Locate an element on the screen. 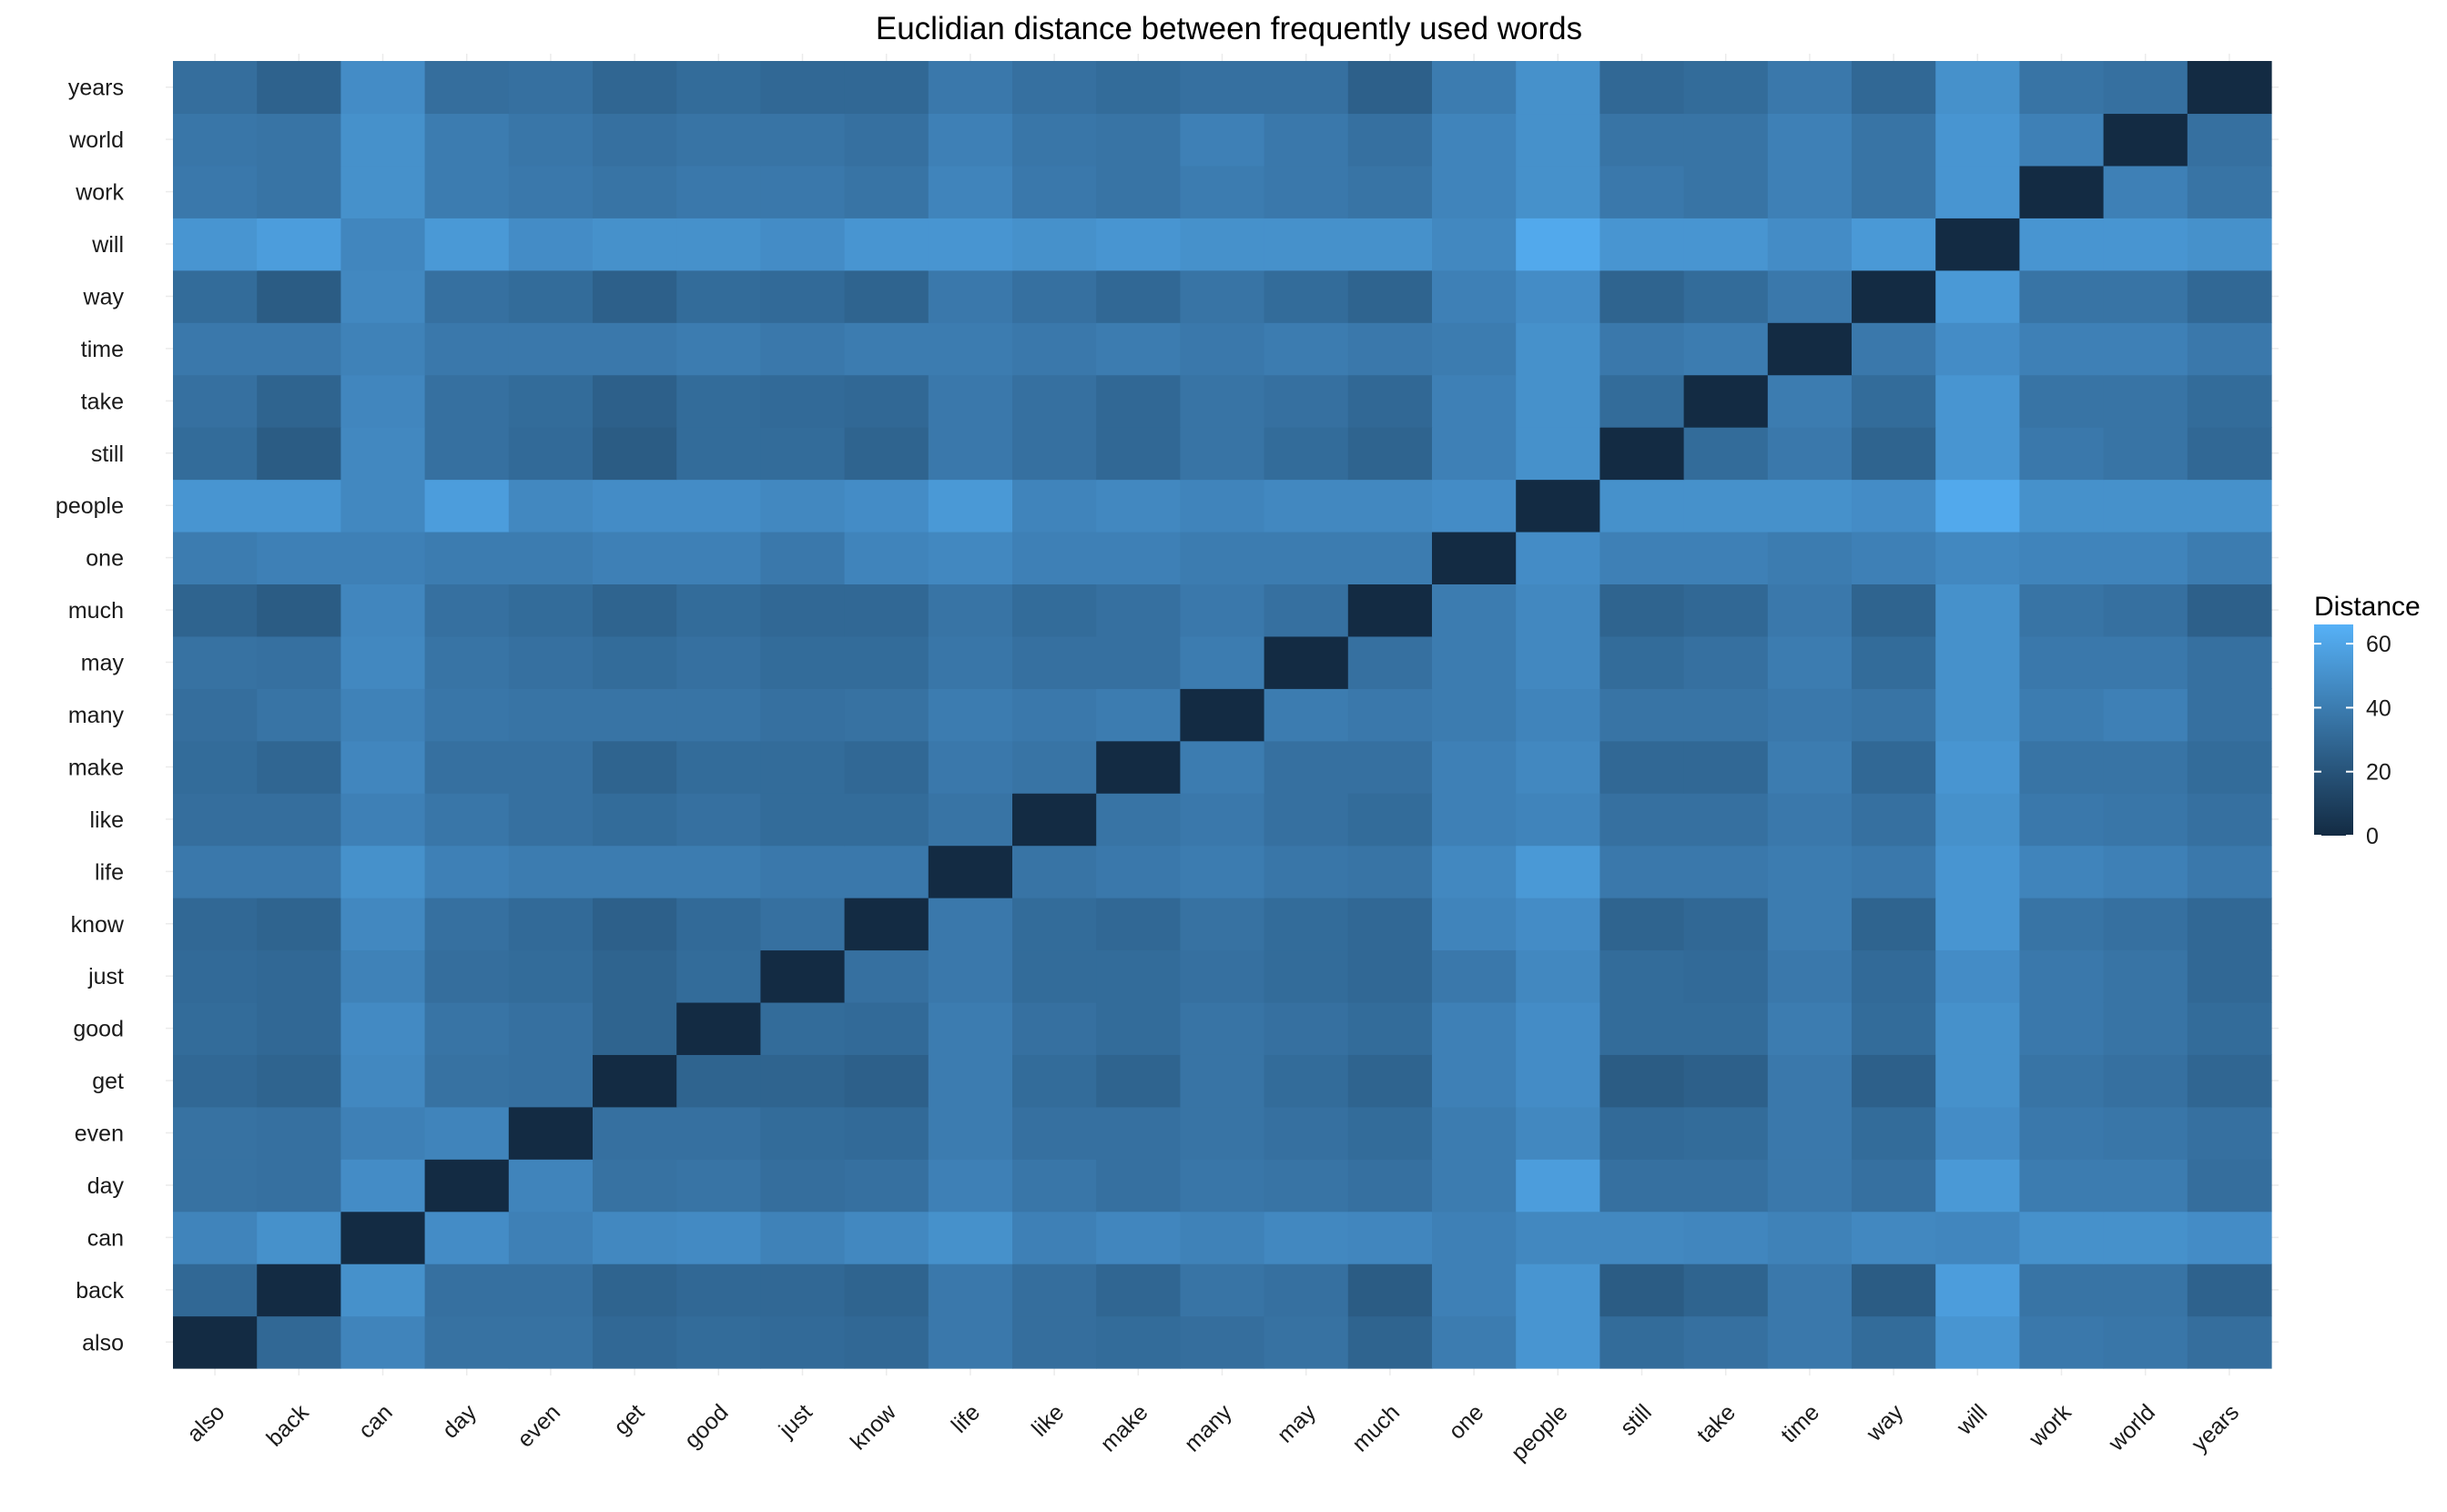 The width and height of the screenshot is (2447, 1512). x-tick-label: also is located at coordinates (205, 1422).